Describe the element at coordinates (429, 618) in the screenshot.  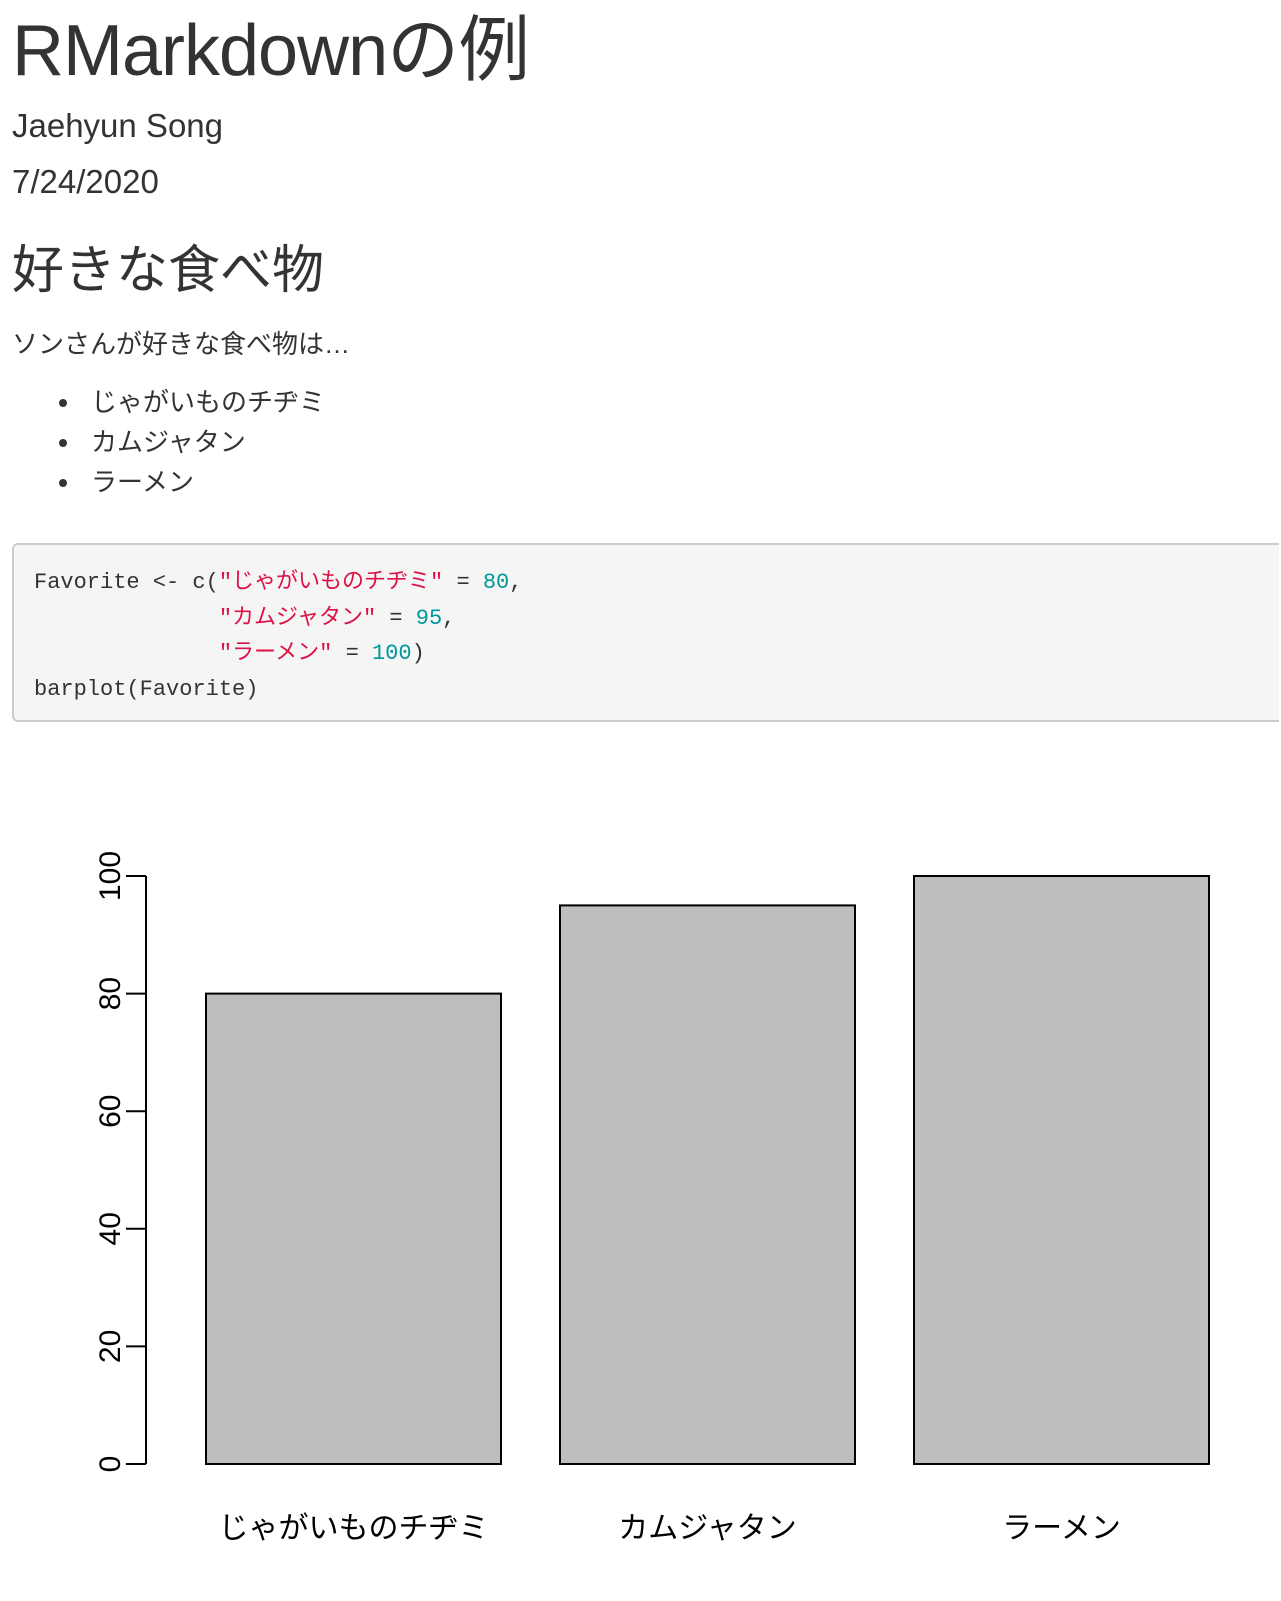
I see `code-number: 95` at that location.